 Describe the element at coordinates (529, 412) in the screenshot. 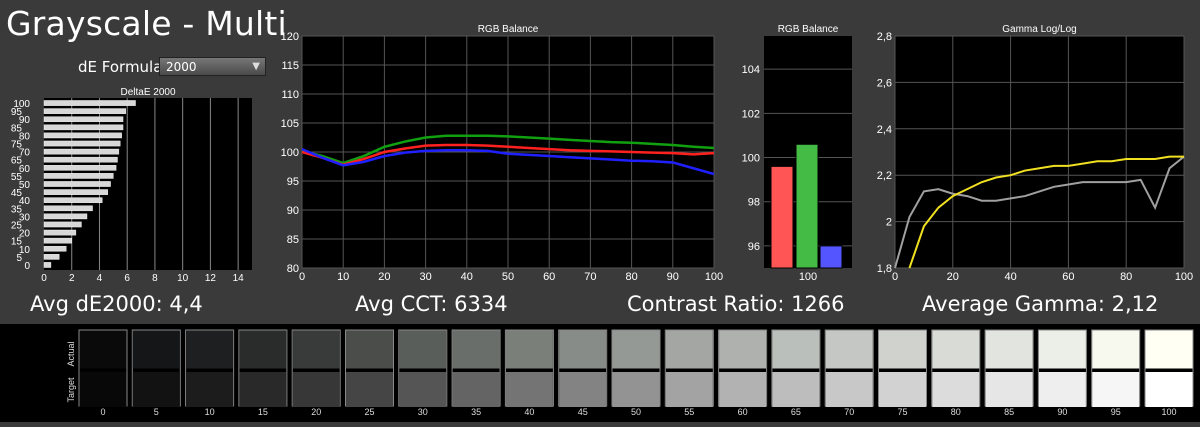

I see `swatch-label: 40` at that location.